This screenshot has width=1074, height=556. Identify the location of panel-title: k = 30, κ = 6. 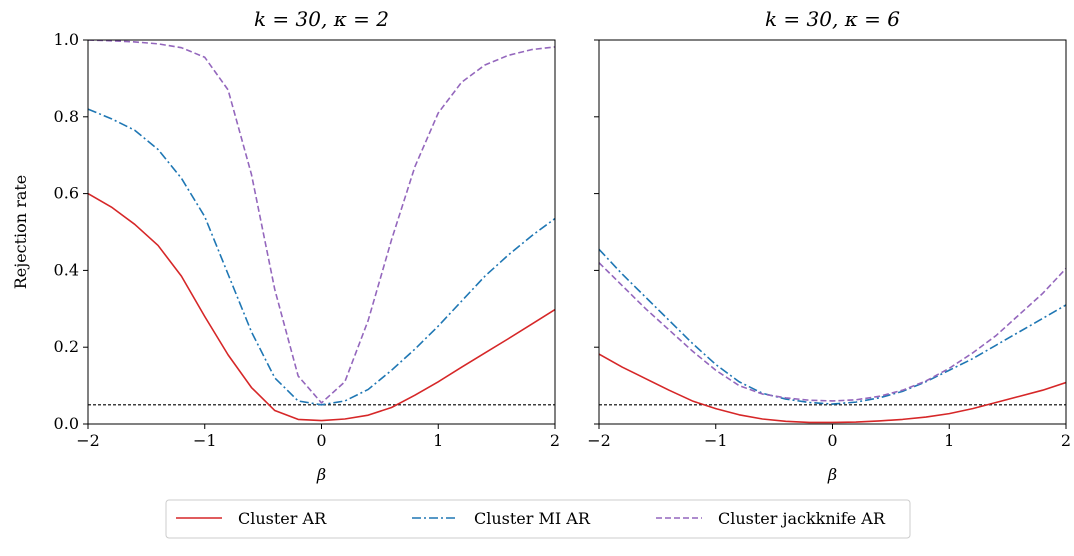
(832, 19).